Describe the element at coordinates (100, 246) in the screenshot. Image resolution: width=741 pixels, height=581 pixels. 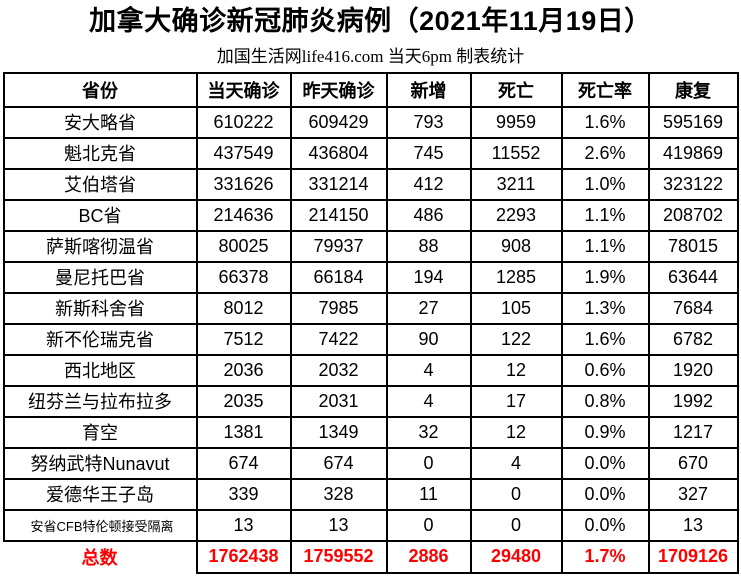
I see `province-name-cell: 萨斯喀彻温省` at that location.